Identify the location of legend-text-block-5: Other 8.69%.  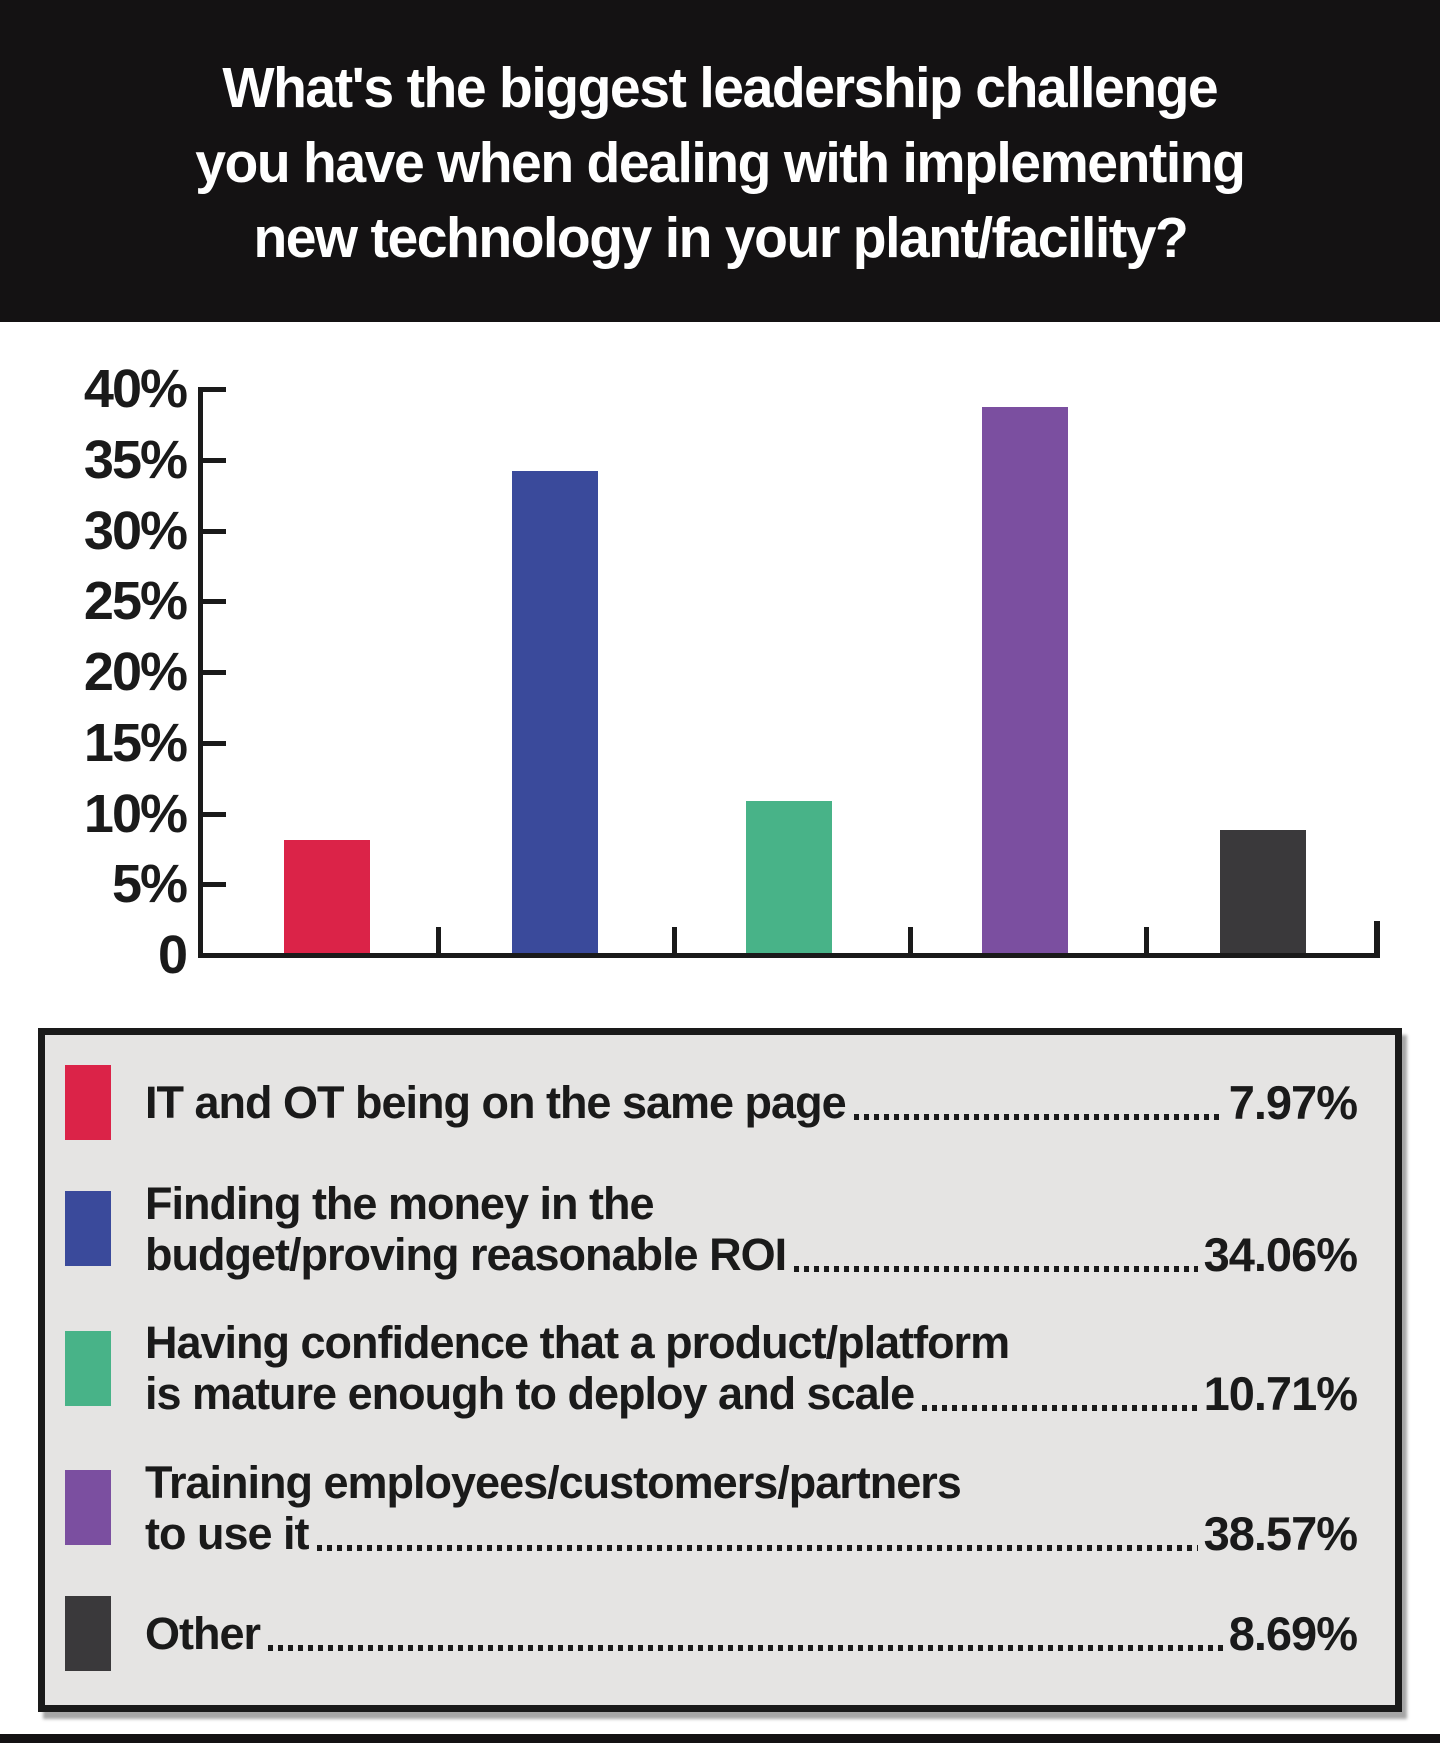
(751, 1633).